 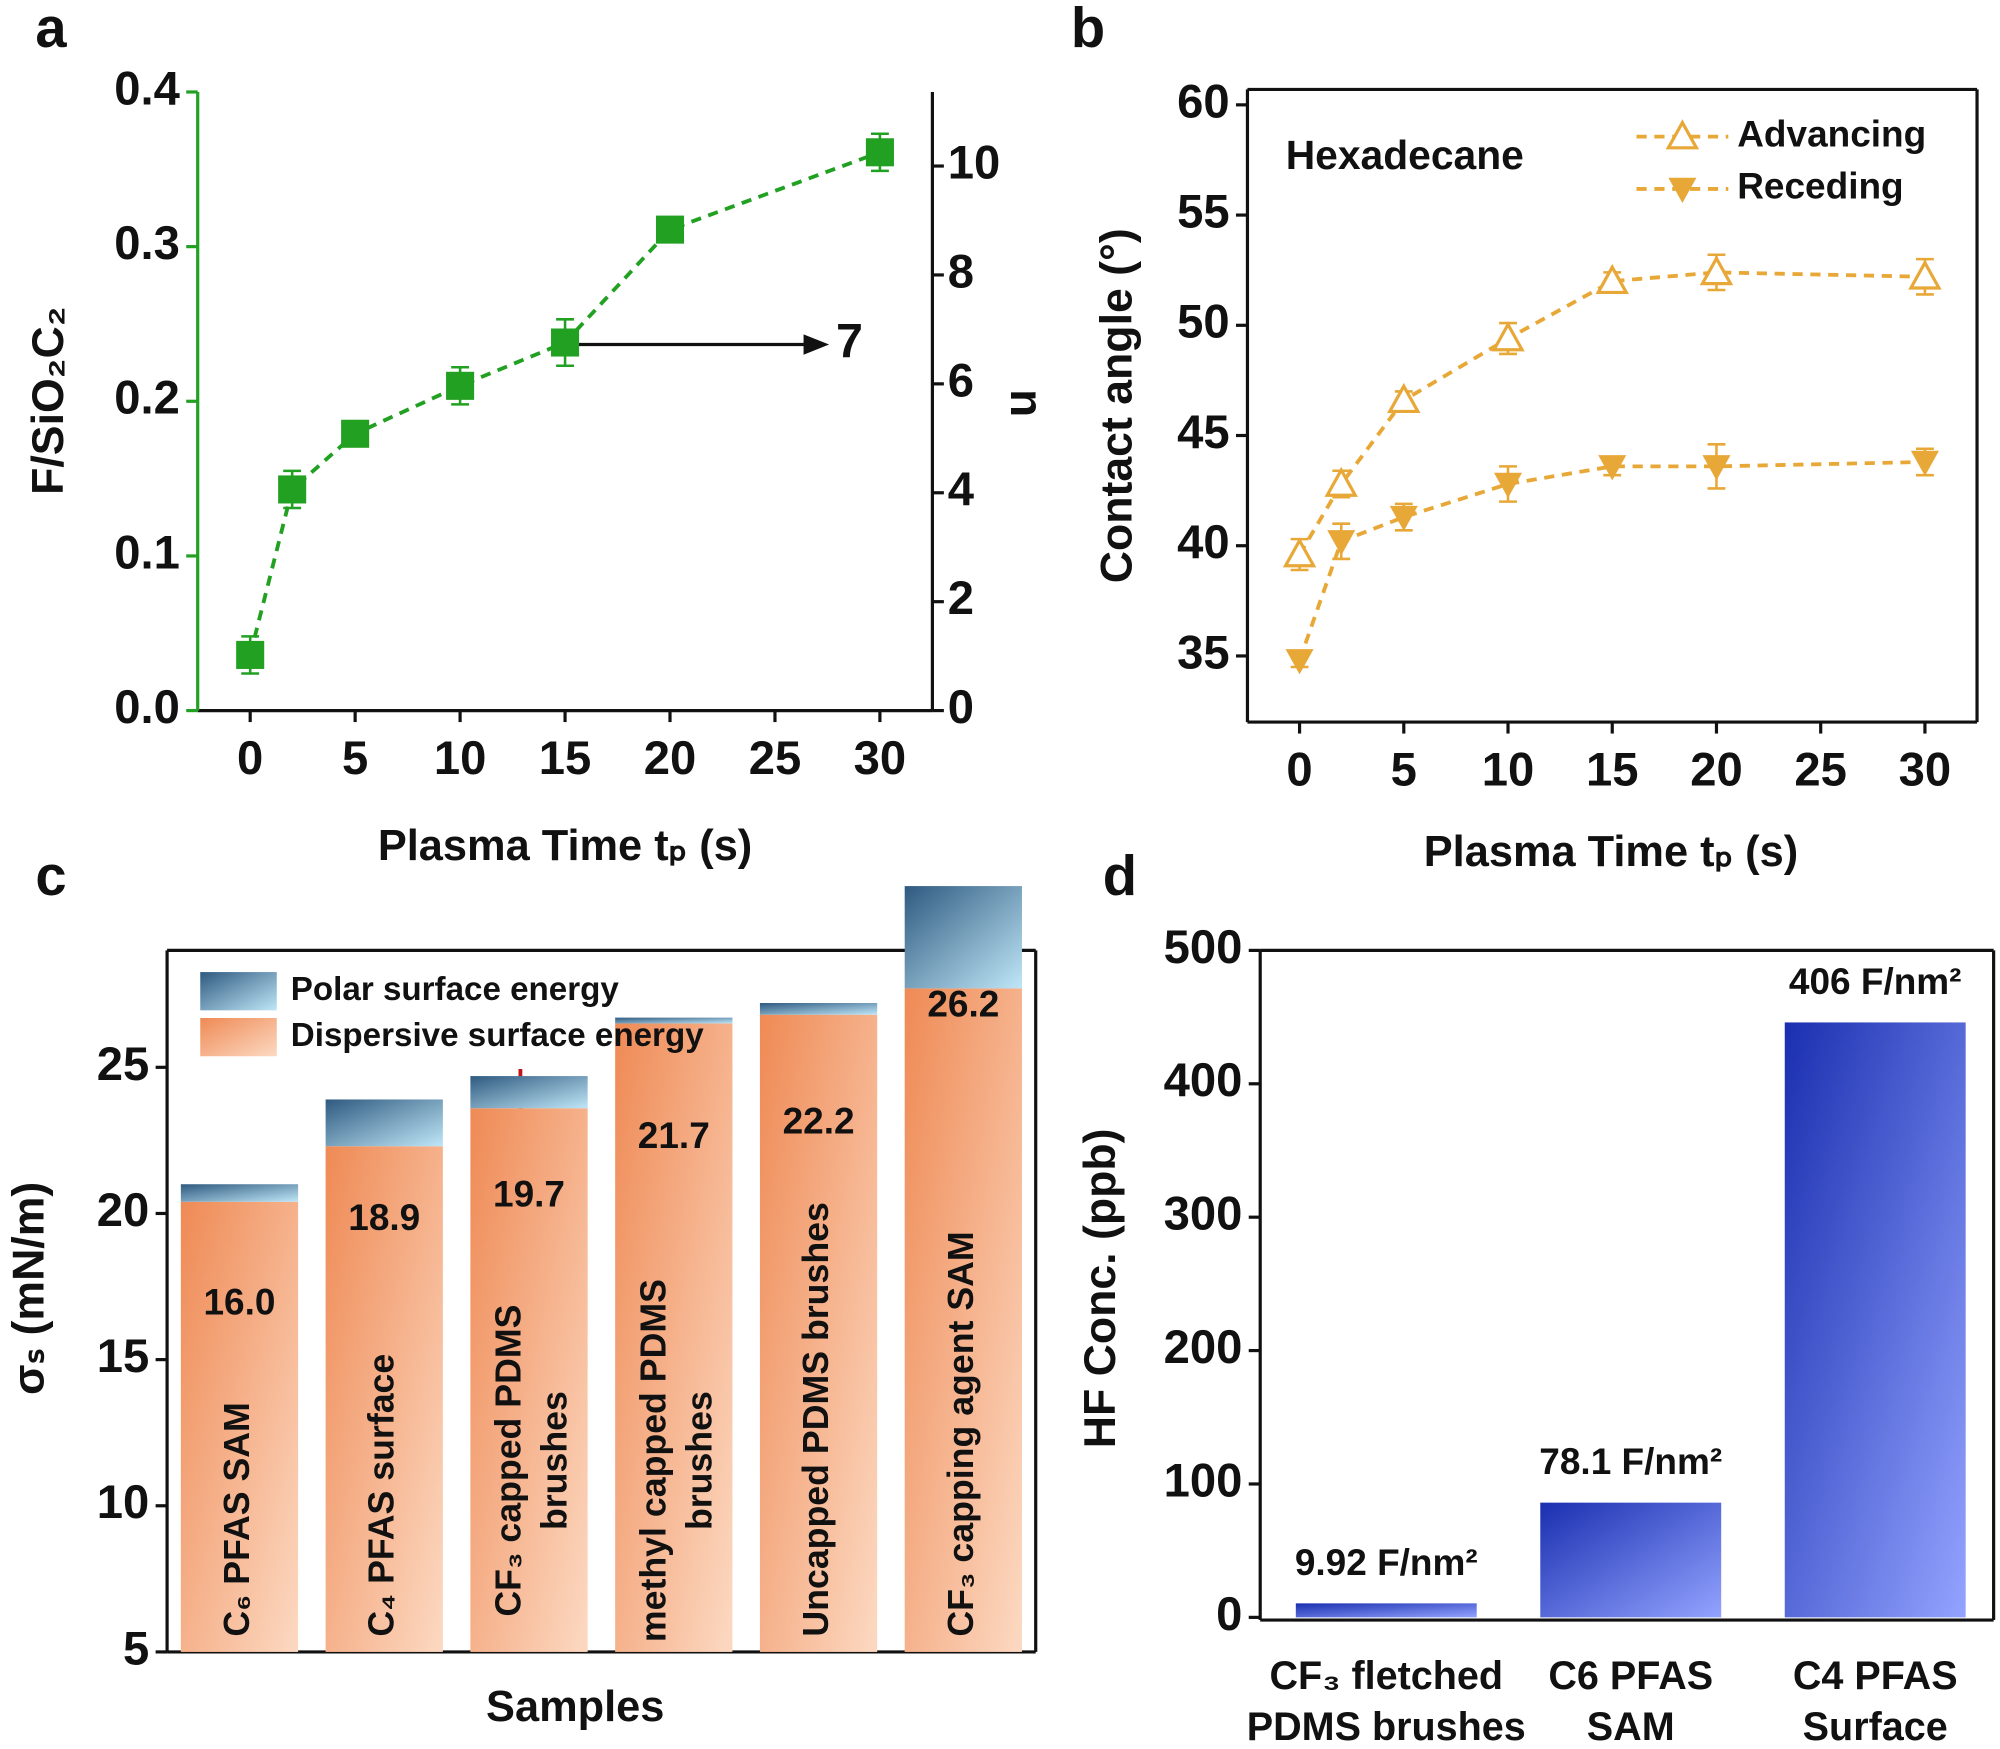 What do you see at coordinates (849, 341) in the screenshot?
I see `annotation: 7` at bounding box center [849, 341].